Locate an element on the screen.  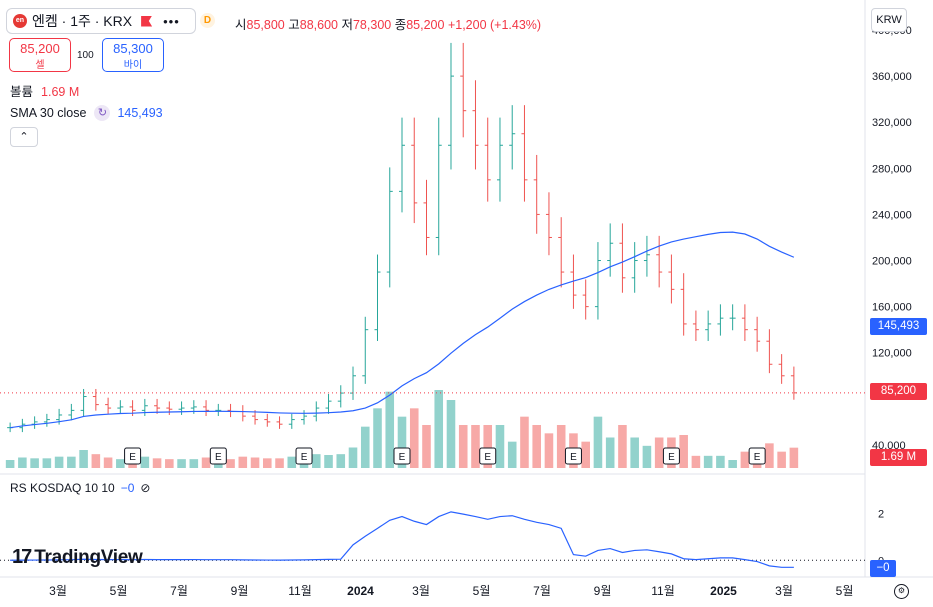
price-axis-tick: 320,000 is located at coordinates (892, 123).